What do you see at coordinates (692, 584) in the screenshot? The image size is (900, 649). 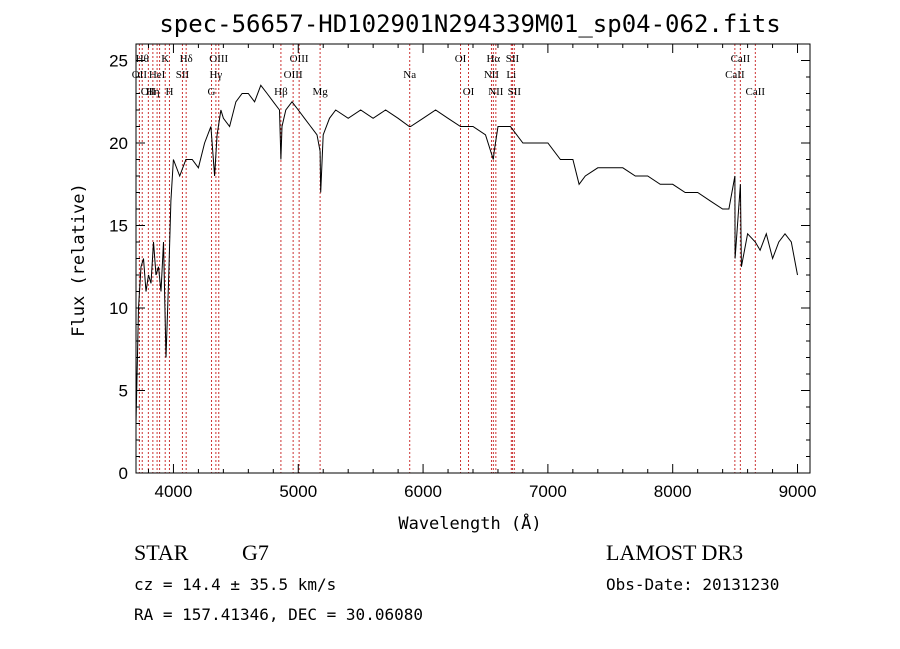 I see `observation-date: Obs-Date: 20131230` at bounding box center [692, 584].